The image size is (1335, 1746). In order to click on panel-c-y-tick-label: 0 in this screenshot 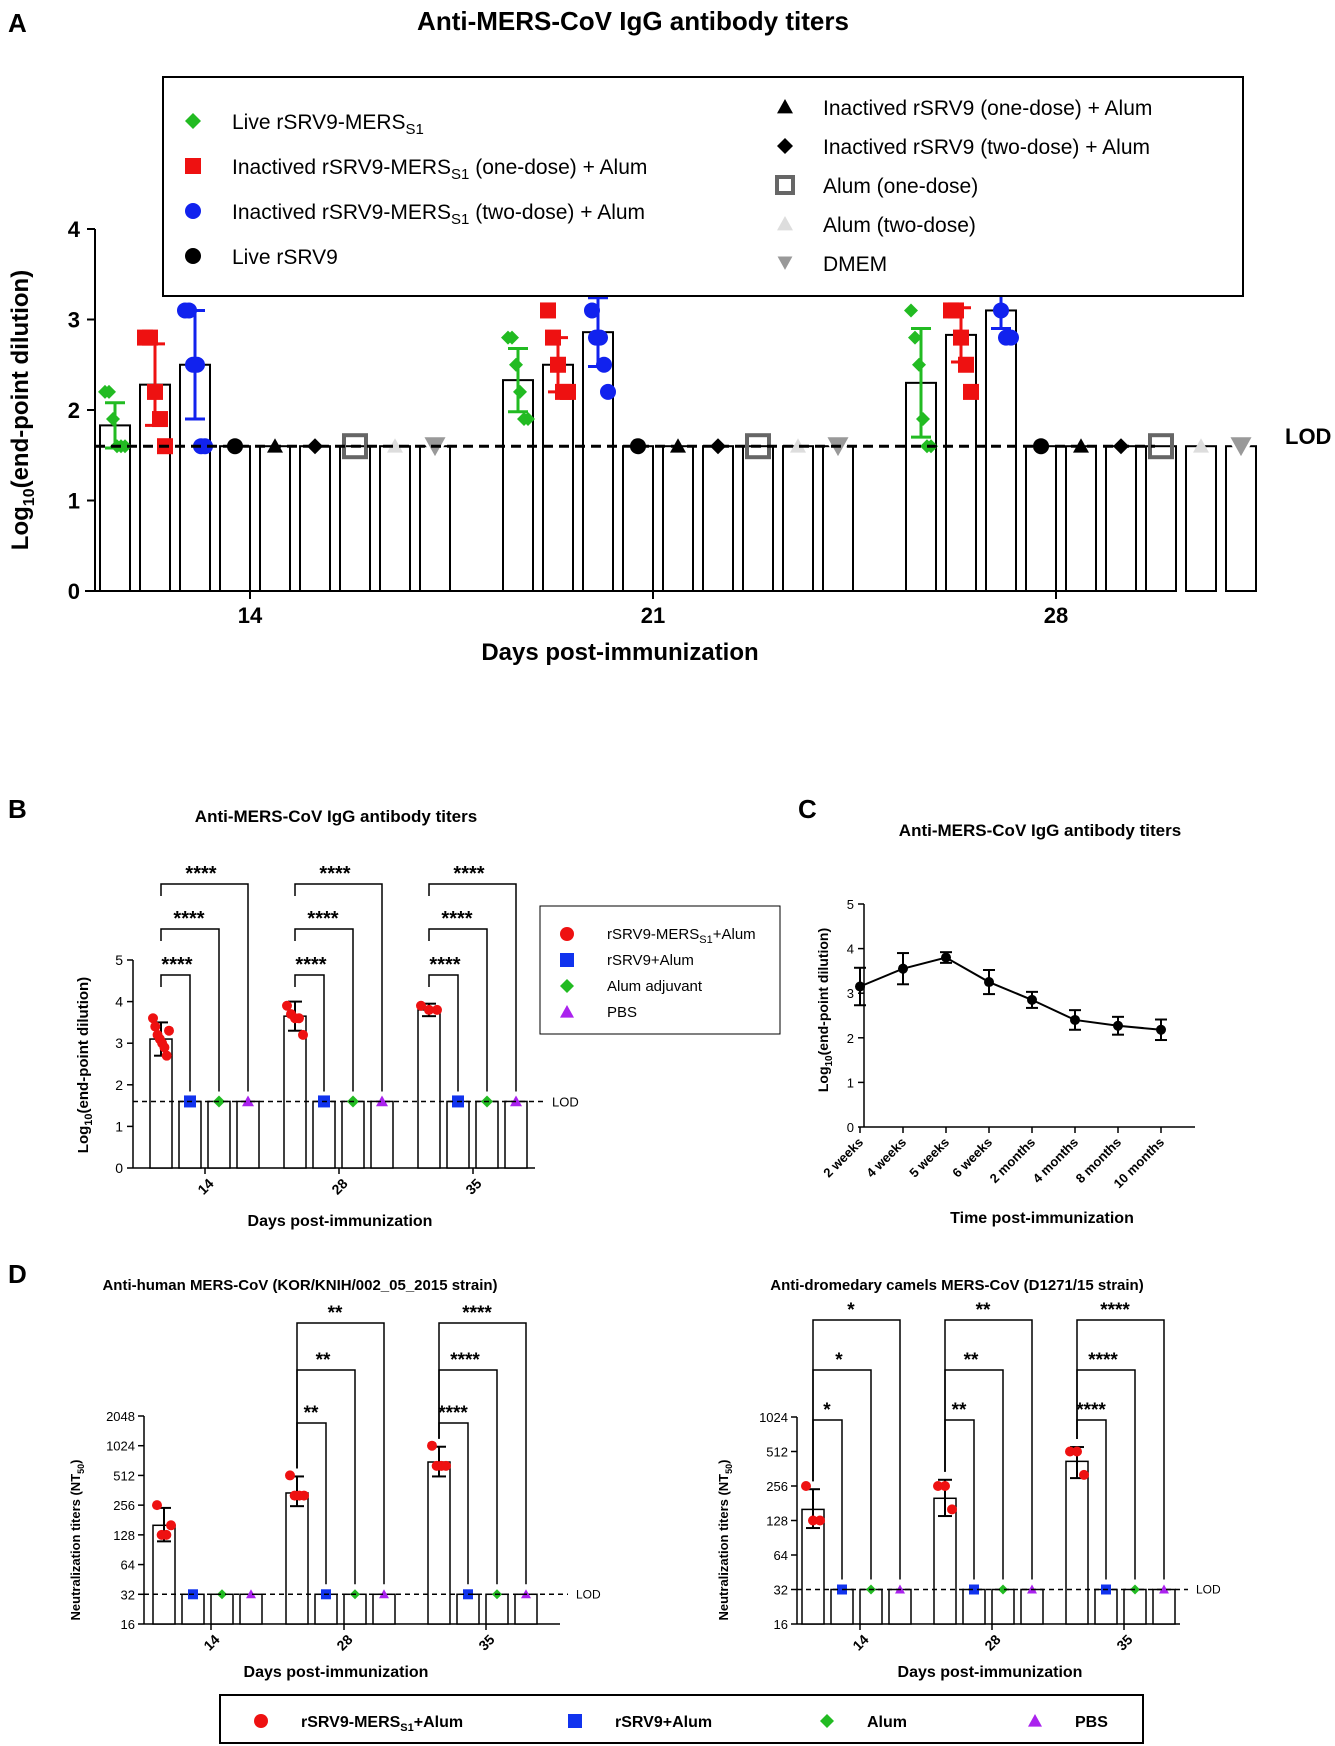, I will do `click(850, 1127)`.